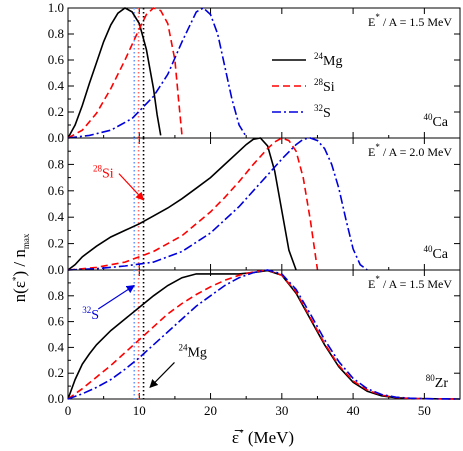 Image resolution: width=463 pixels, height=451 pixels. Describe the element at coordinates (20, 267) in the screenshot. I see `y-axis-label: n(ε*) / nmax` at that location.